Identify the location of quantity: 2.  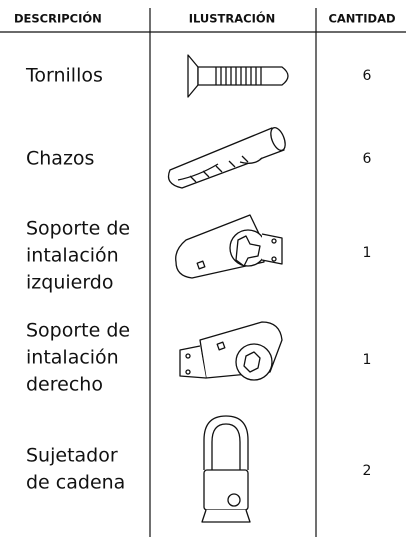
(367, 471).